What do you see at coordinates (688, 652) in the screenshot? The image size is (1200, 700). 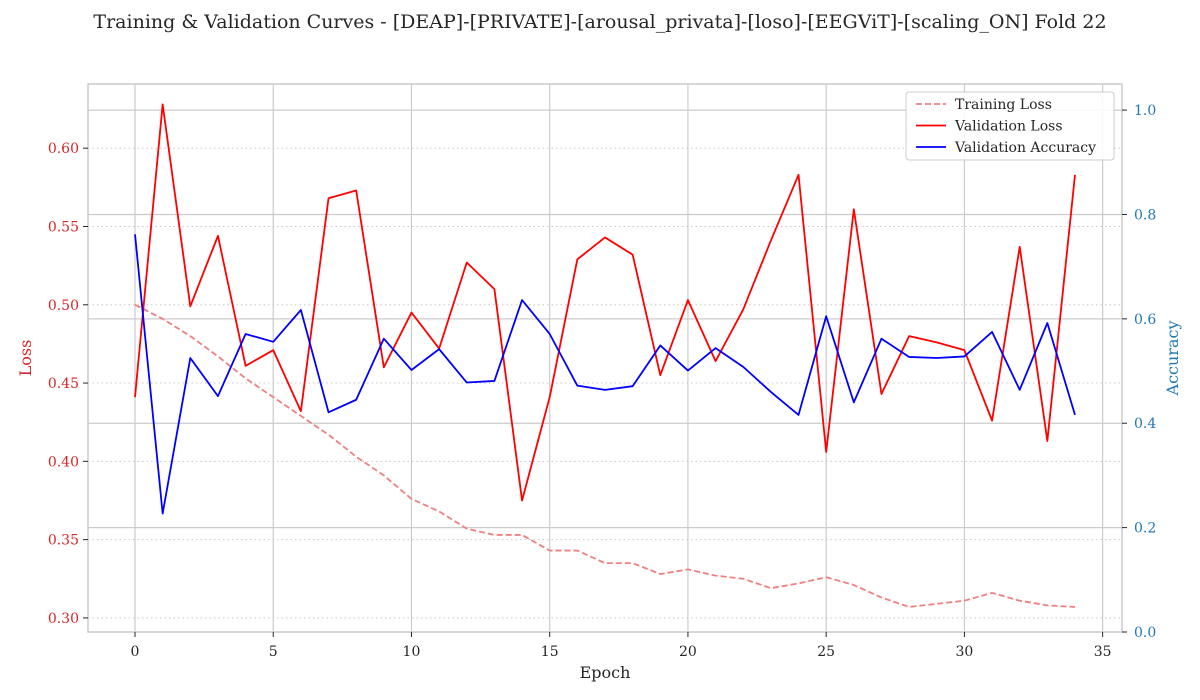 I see `x-tick-label: 20` at bounding box center [688, 652].